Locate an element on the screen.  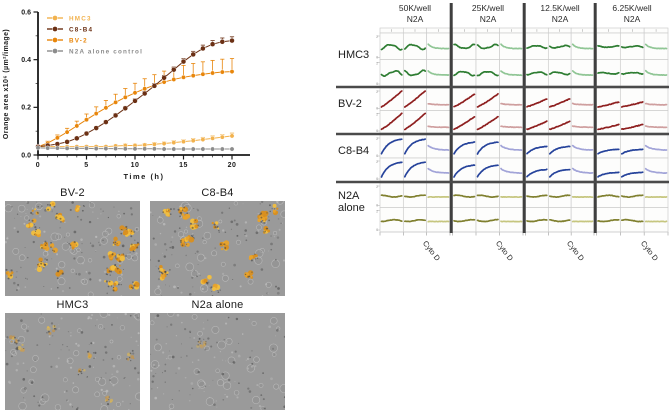
svg-text: Orange area x10⁶ (µm²/image) is located at coordinates (6, 84).